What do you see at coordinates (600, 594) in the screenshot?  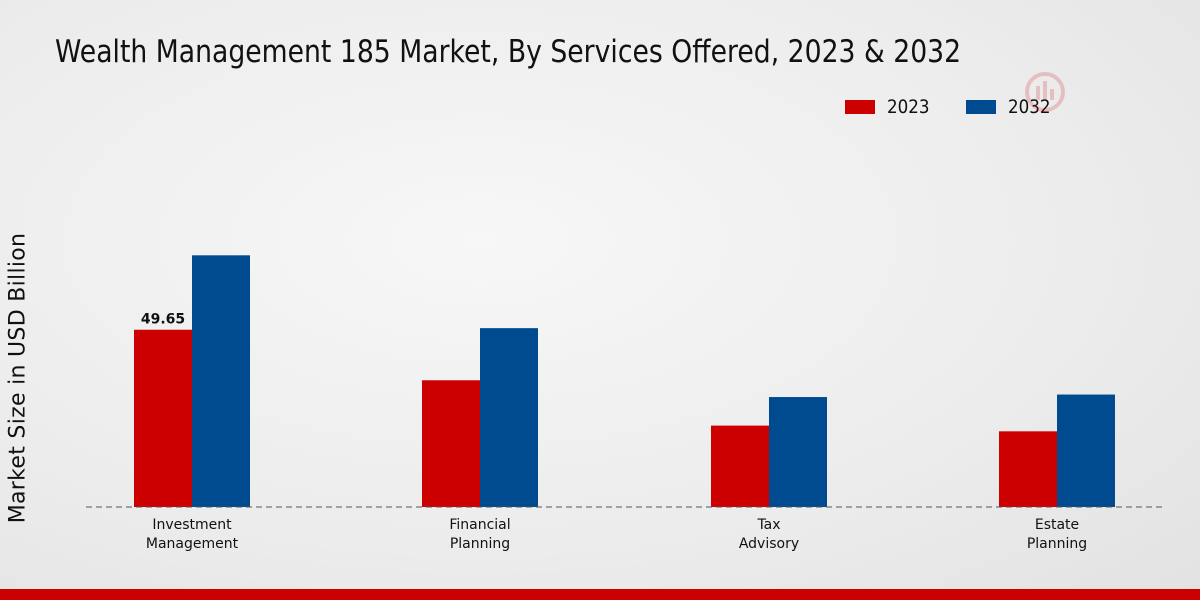 I see `footer-bar` at bounding box center [600, 594].